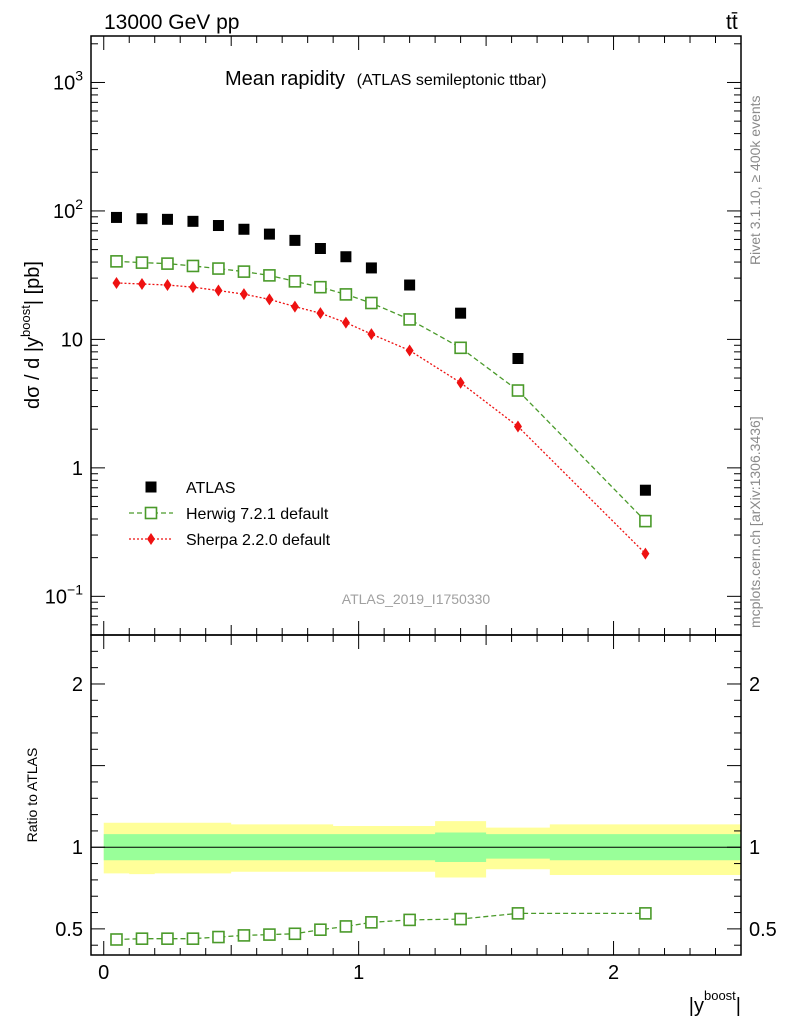 The image size is (786, 1024). What do you see at coordinates (732, 22) in the screenshot?
I see `process-label: tt̄` at bounding box center [732, 22].